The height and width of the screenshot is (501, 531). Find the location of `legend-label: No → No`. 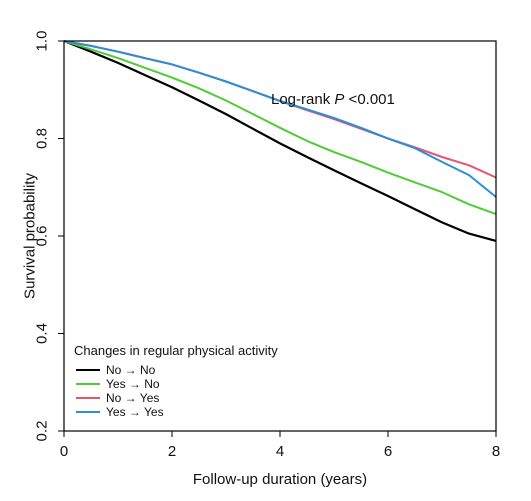

legend-label: No → No is located at coordinates (131, 370).